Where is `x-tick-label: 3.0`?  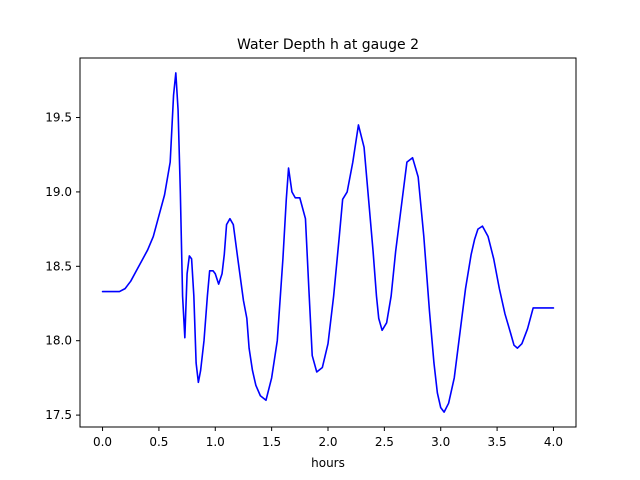
x-tick-label: 3.0 is located at coordinates (440, 442).